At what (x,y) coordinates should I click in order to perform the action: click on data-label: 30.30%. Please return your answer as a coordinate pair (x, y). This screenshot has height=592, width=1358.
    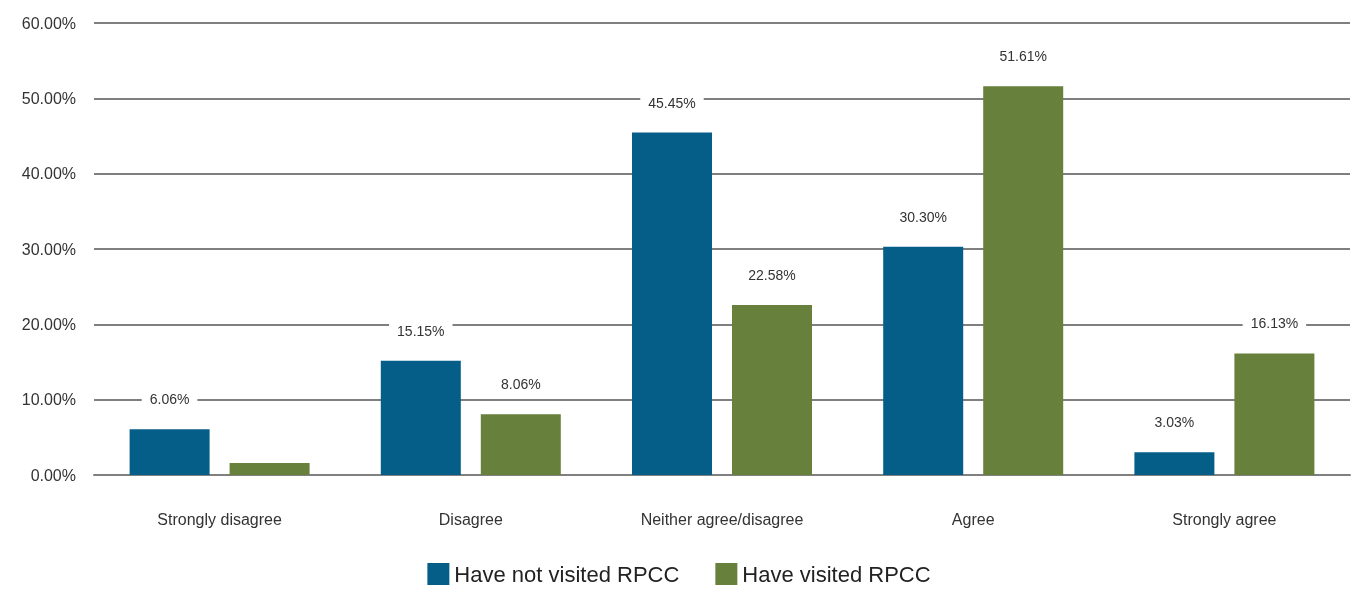
    Looking at the image, I should click on (923, 216).